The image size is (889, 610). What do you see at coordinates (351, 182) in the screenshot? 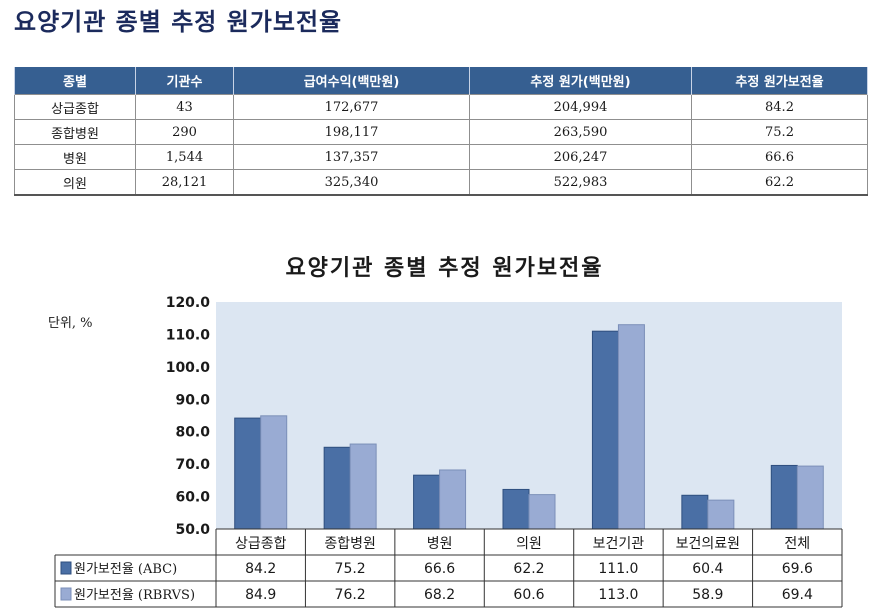
I see `table-cell: 325,340` at bounding box center [351, 182].